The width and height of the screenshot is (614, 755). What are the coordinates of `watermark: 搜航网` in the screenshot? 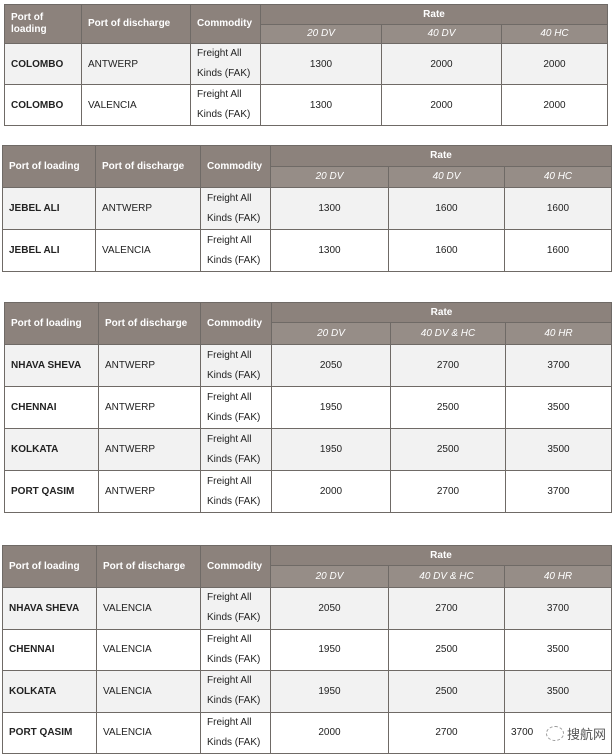 It's located at (576, 733).